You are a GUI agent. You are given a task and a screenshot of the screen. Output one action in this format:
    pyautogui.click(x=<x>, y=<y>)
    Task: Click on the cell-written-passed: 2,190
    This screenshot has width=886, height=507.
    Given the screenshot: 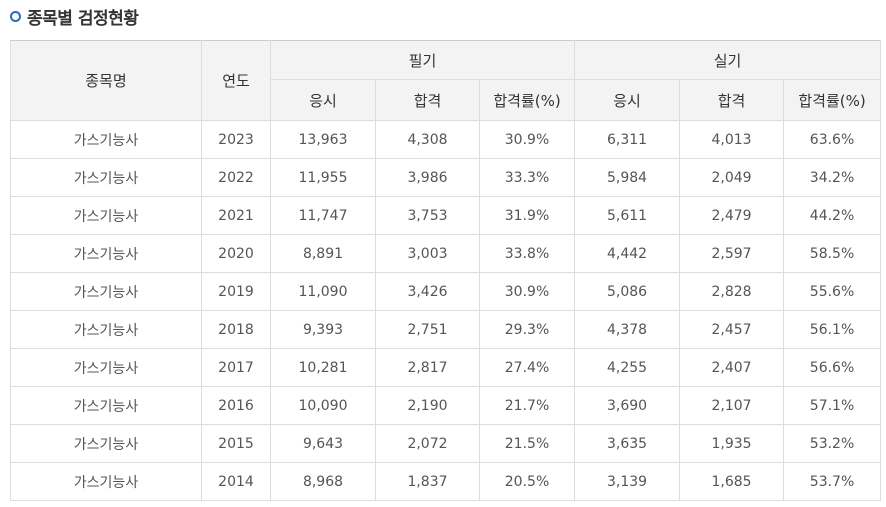 What is the action you would take?
    pyautogui.click(x=427, y=405)
    